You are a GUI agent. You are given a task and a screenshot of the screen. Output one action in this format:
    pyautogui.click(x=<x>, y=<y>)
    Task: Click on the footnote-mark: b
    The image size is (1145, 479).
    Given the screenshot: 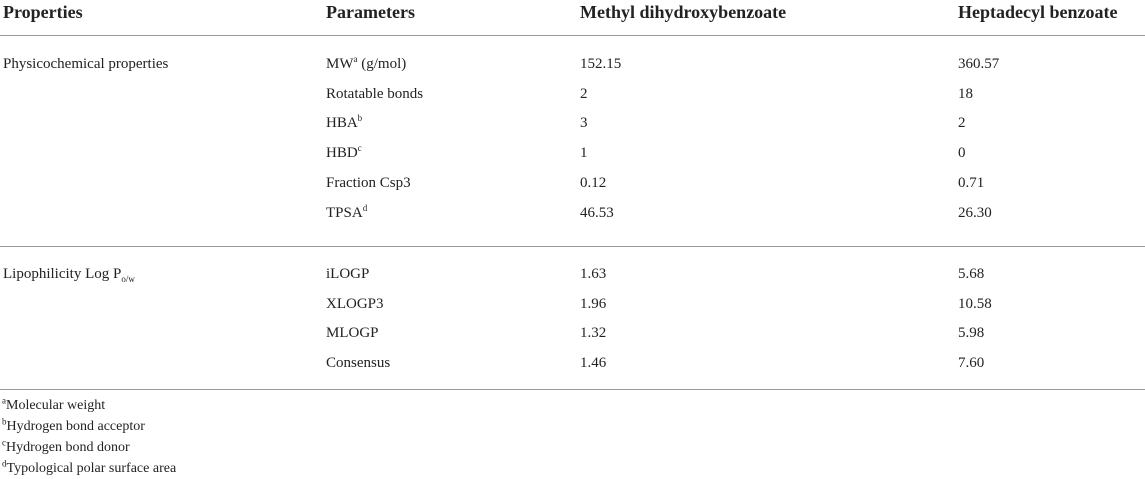 What is the action you would take?
    pyautogui.click(x=4, y=421)
    